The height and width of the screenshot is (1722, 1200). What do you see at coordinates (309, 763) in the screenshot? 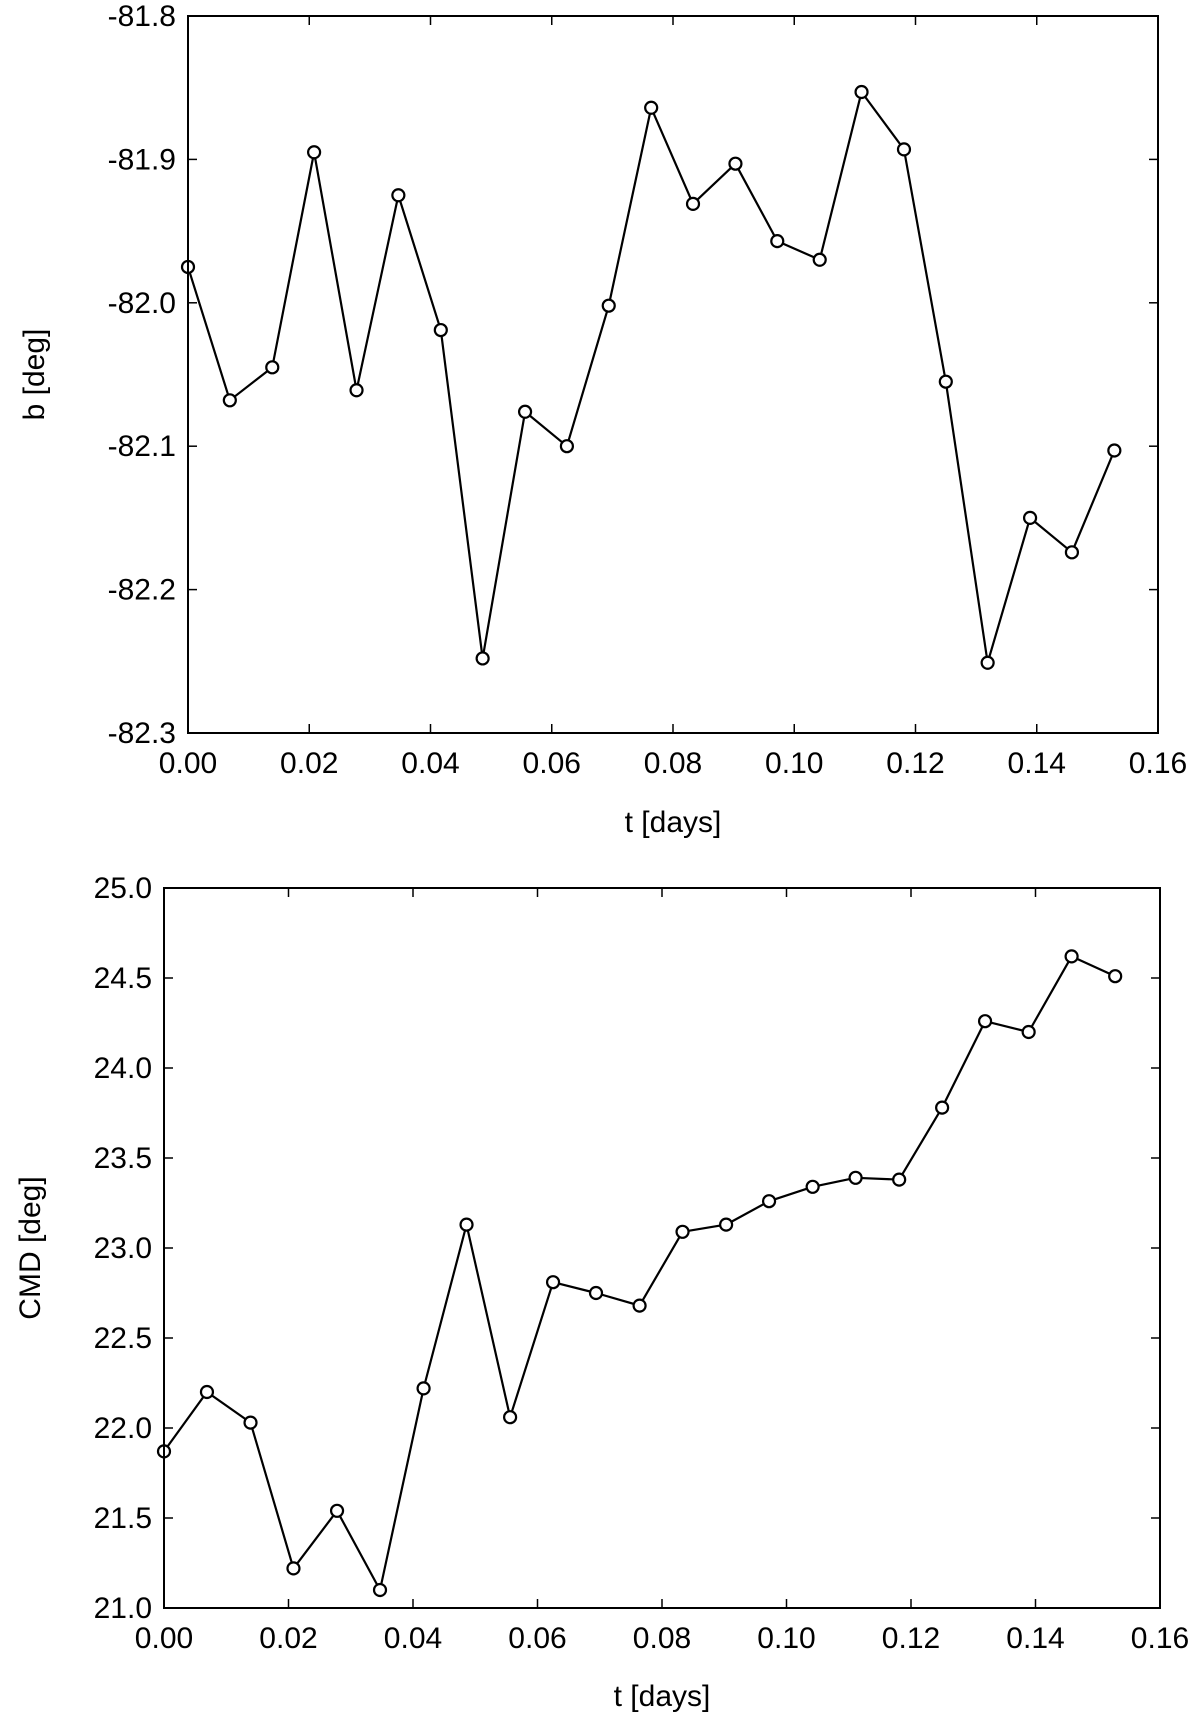
I see `chart-b-x-tick-label: 0.02` at bounding box center [309, 763].